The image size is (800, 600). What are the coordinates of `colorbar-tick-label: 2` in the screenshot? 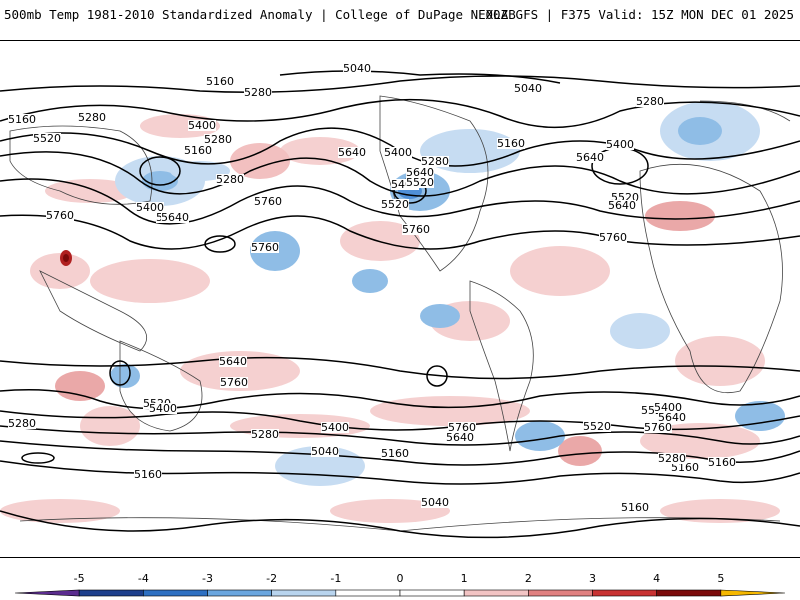 It's located at (528, 578).